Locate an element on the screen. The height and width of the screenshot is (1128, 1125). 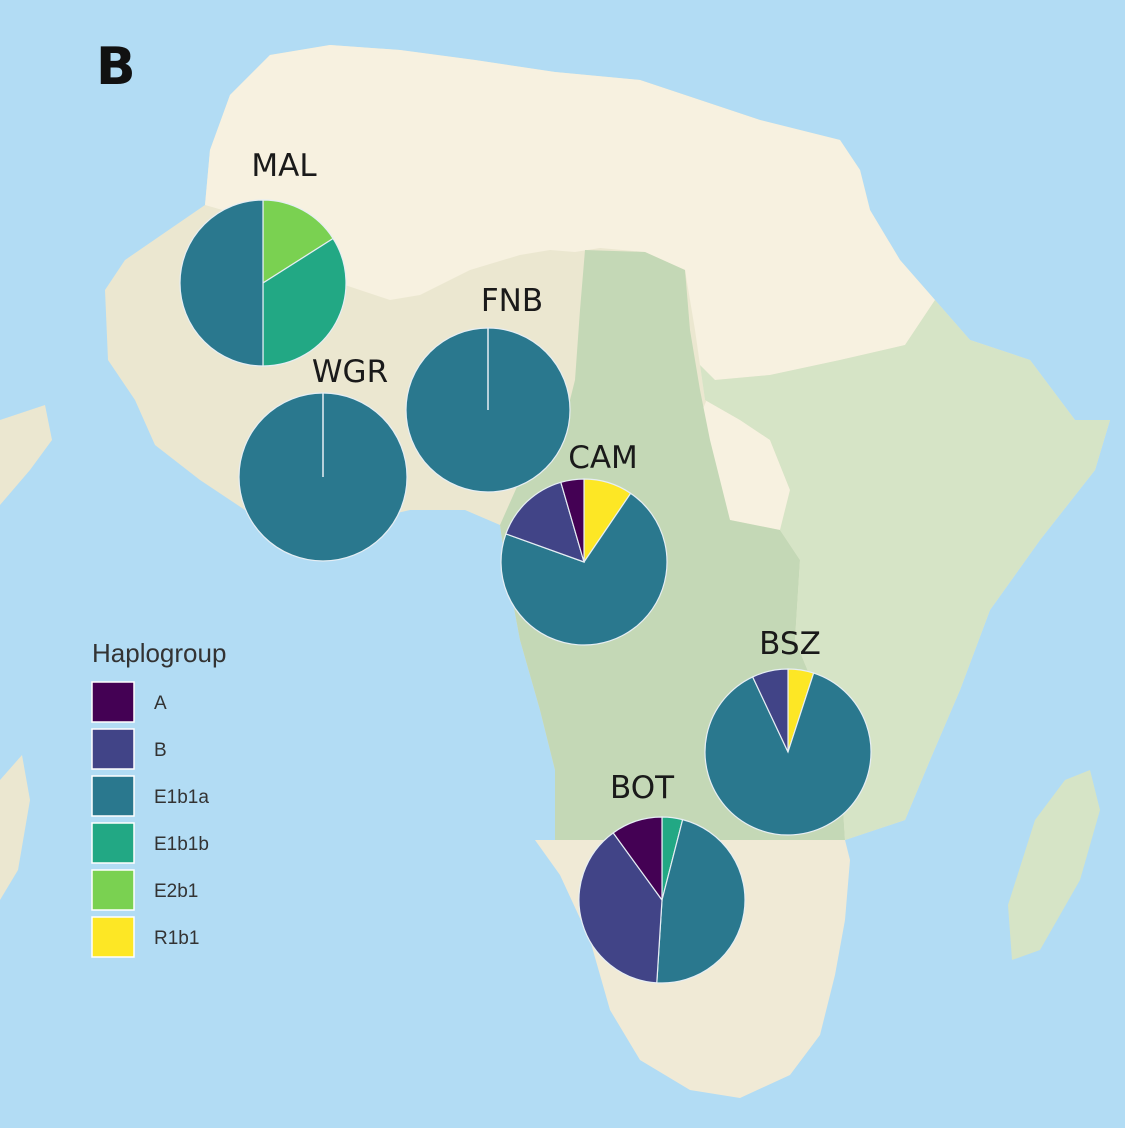
pie-slice-cam-e1b1a is located at coordinates (584, 569).